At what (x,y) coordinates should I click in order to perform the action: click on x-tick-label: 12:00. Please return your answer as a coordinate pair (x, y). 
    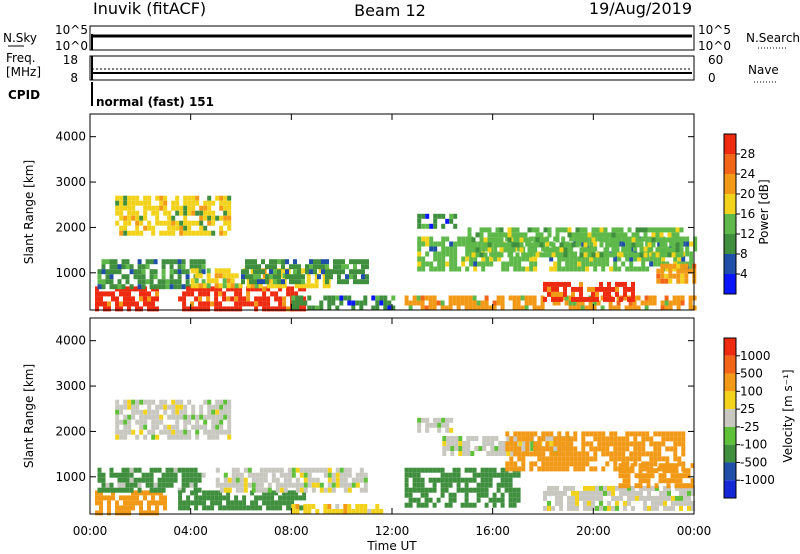
    Looking at the image, I should click on (392, 531).